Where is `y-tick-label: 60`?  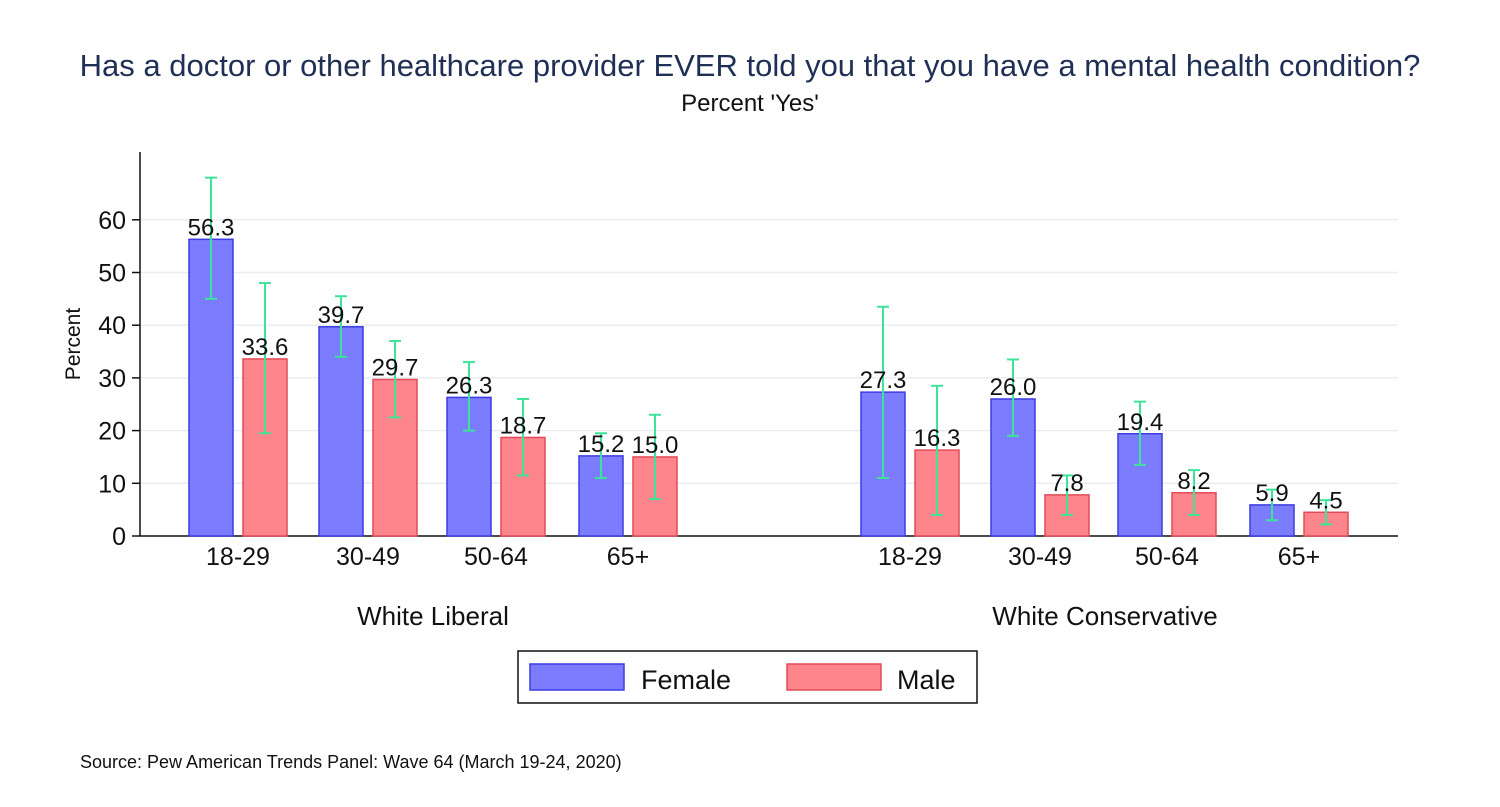 y-tick-label: 60 is located at coordinates (112, 221).